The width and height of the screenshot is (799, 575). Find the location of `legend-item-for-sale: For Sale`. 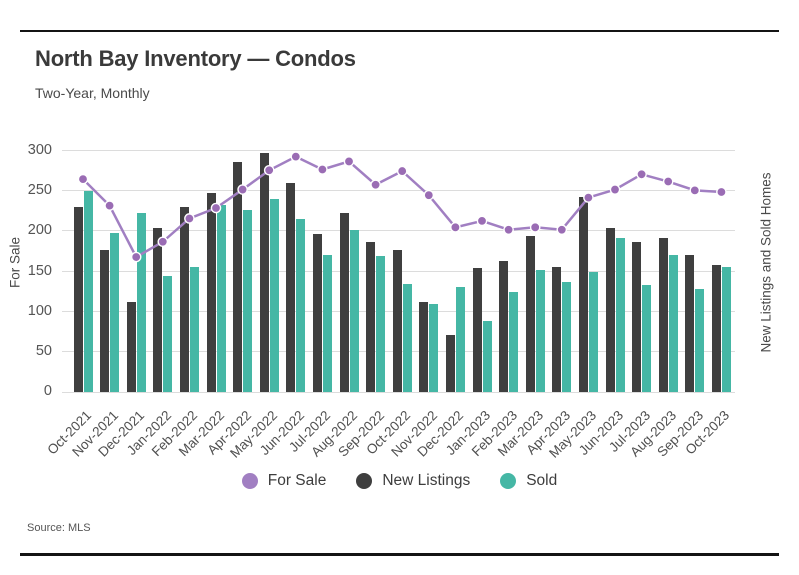

legend-item-for-sale: For Sale is located at coordinates (284, 481).